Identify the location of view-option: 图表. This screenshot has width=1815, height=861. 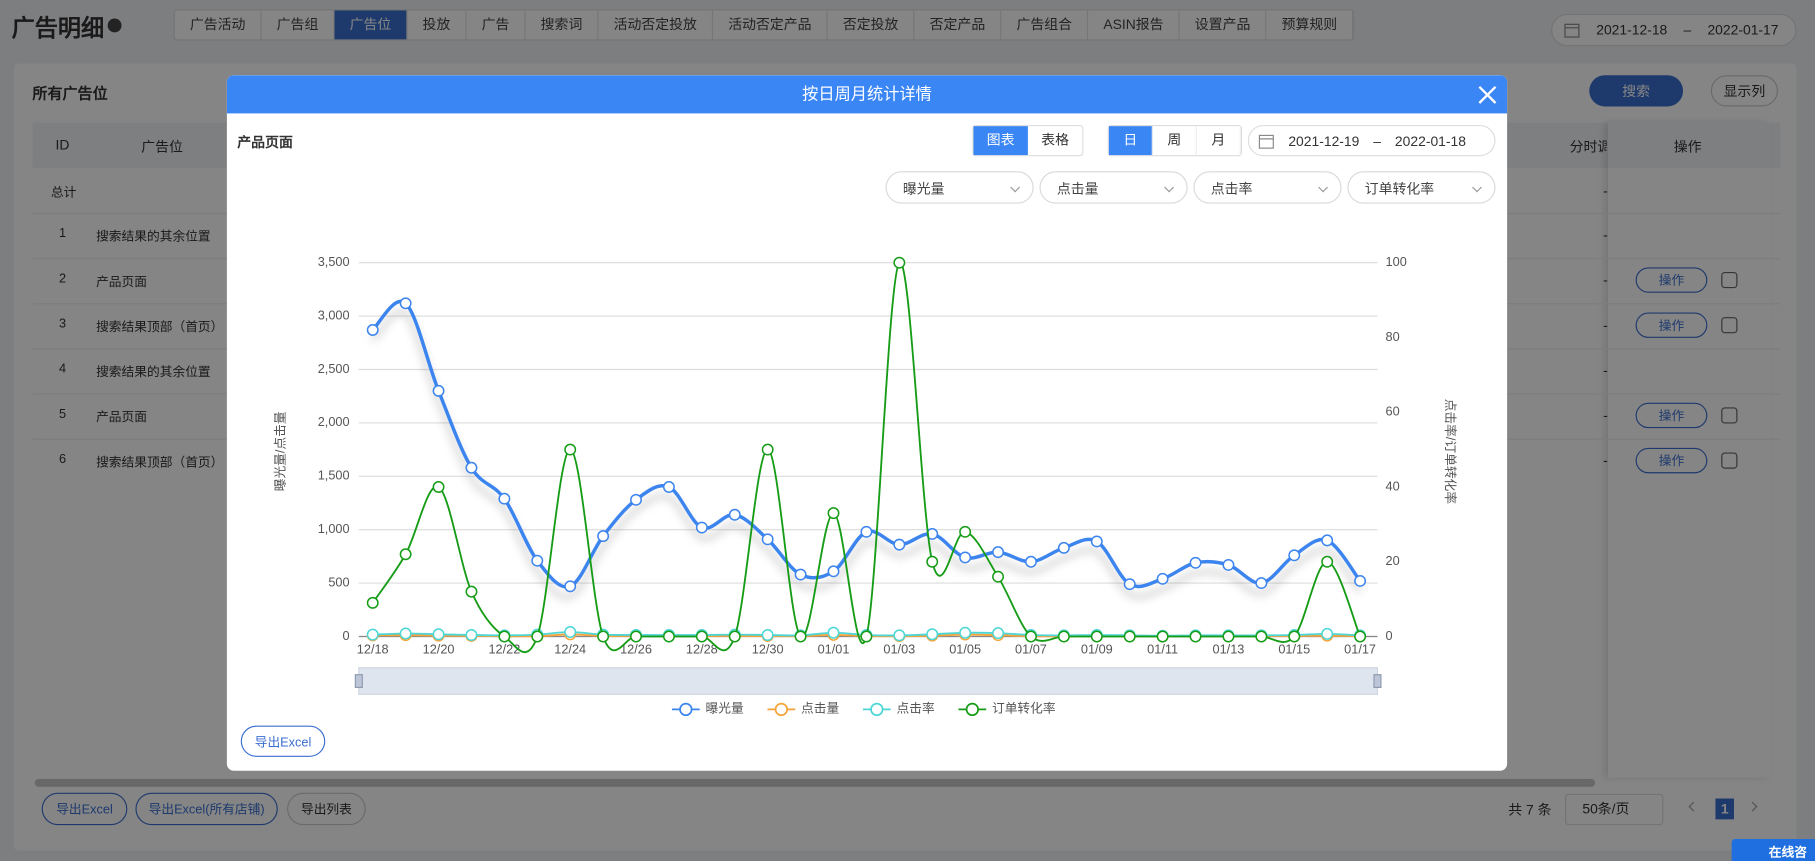
(1000, 141).